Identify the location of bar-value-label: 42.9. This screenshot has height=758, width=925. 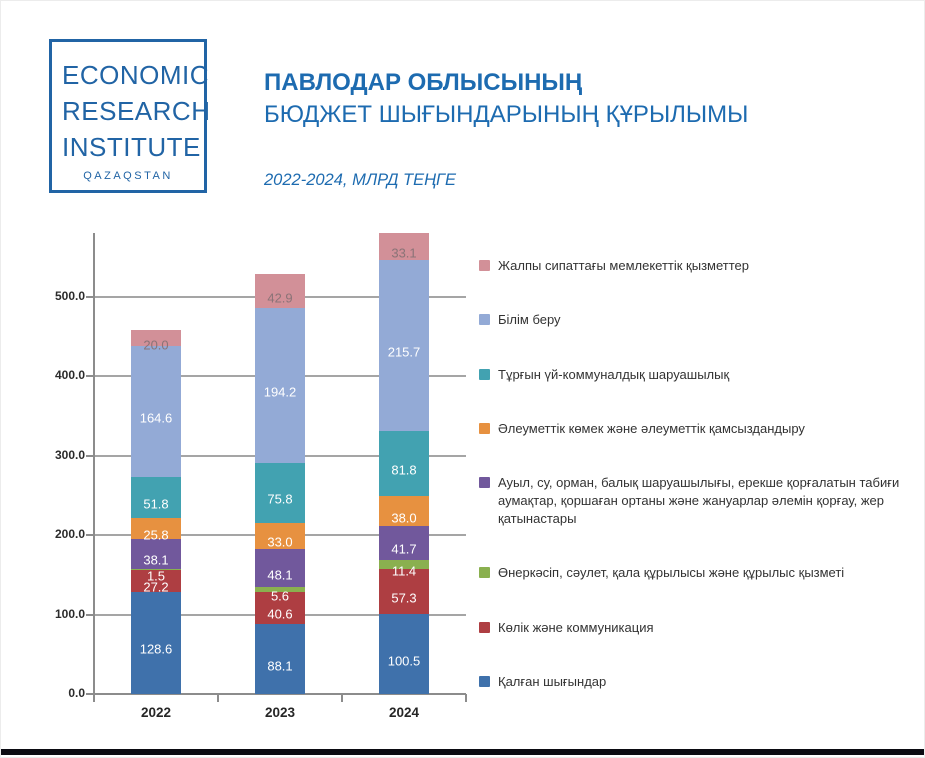
(280, 298).